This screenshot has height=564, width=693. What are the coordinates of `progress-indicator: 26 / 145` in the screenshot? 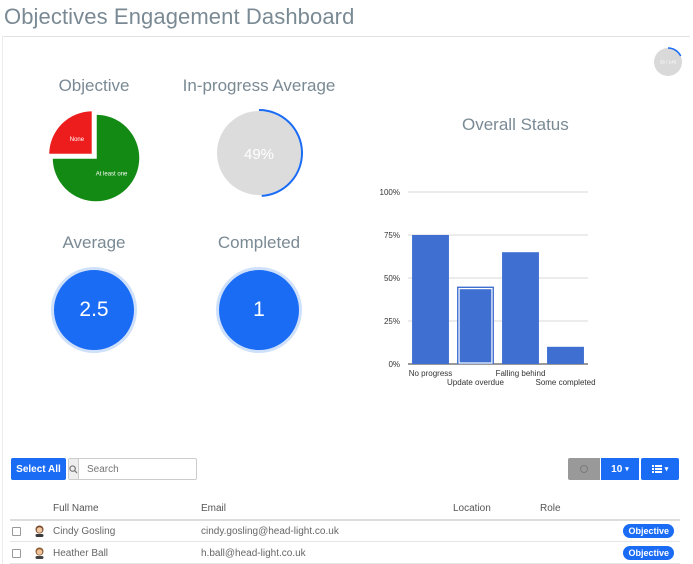 It's located at (668, 61).